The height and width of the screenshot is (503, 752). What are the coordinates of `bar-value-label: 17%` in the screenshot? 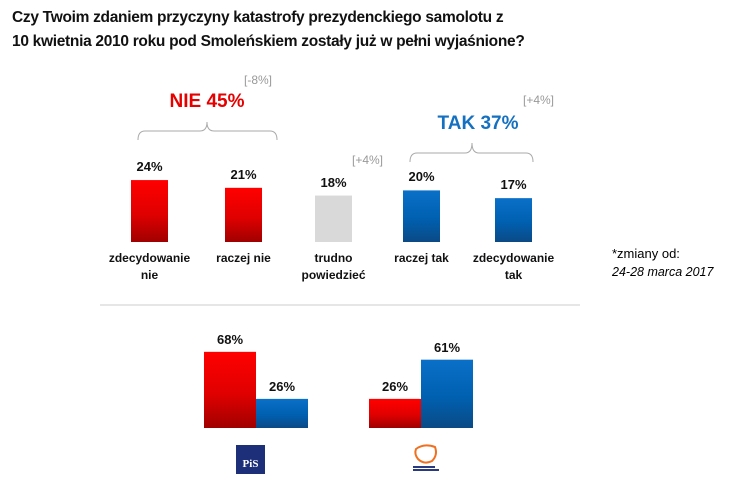 It's located at (513, 185).